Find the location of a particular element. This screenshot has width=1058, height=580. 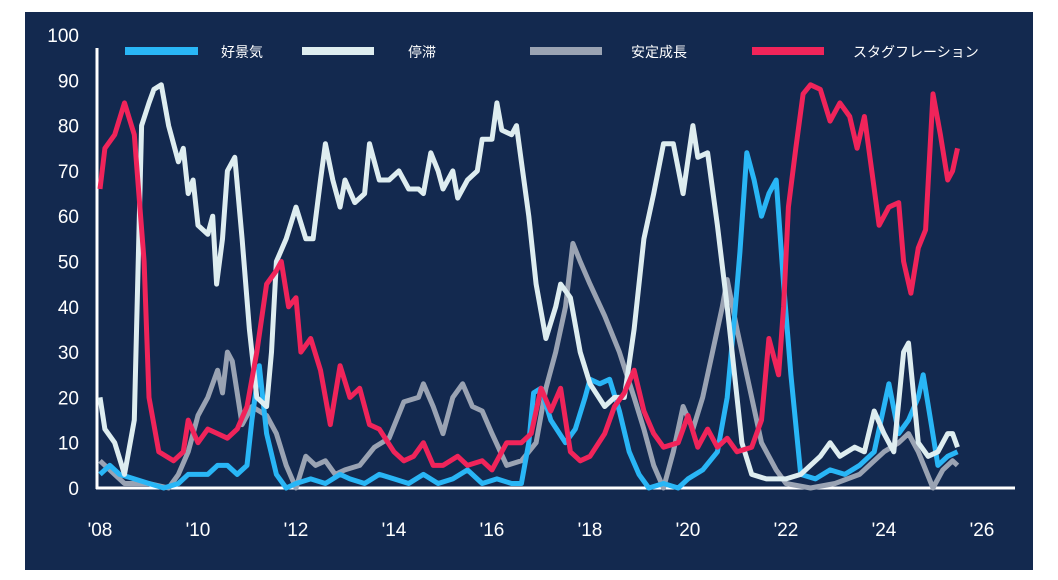

x-tick-label: '26 is located at coordinates (982, 530).